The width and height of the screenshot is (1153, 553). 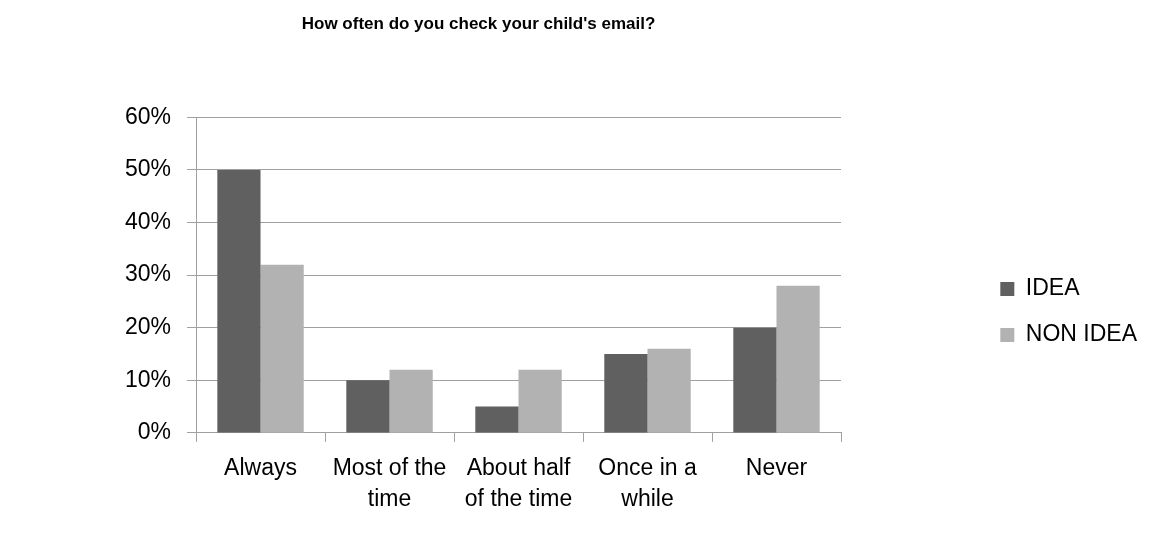 I want to click on y-tick-label: 0%, so click(x=154, y=431).